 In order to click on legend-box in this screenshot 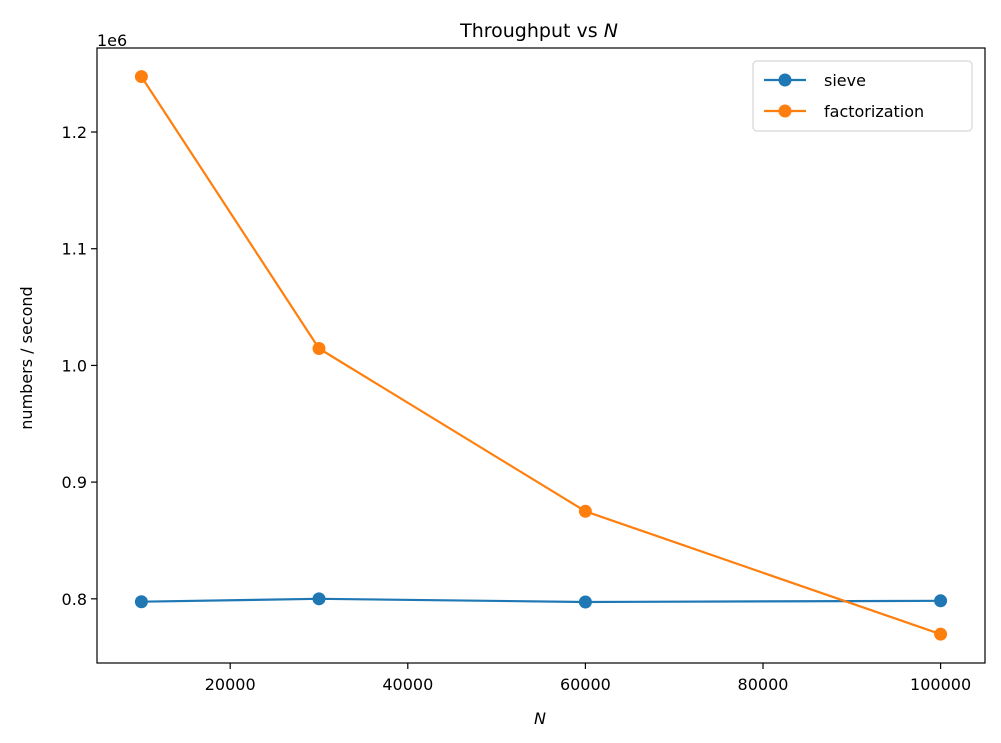, I will do `click(862, 96)`.